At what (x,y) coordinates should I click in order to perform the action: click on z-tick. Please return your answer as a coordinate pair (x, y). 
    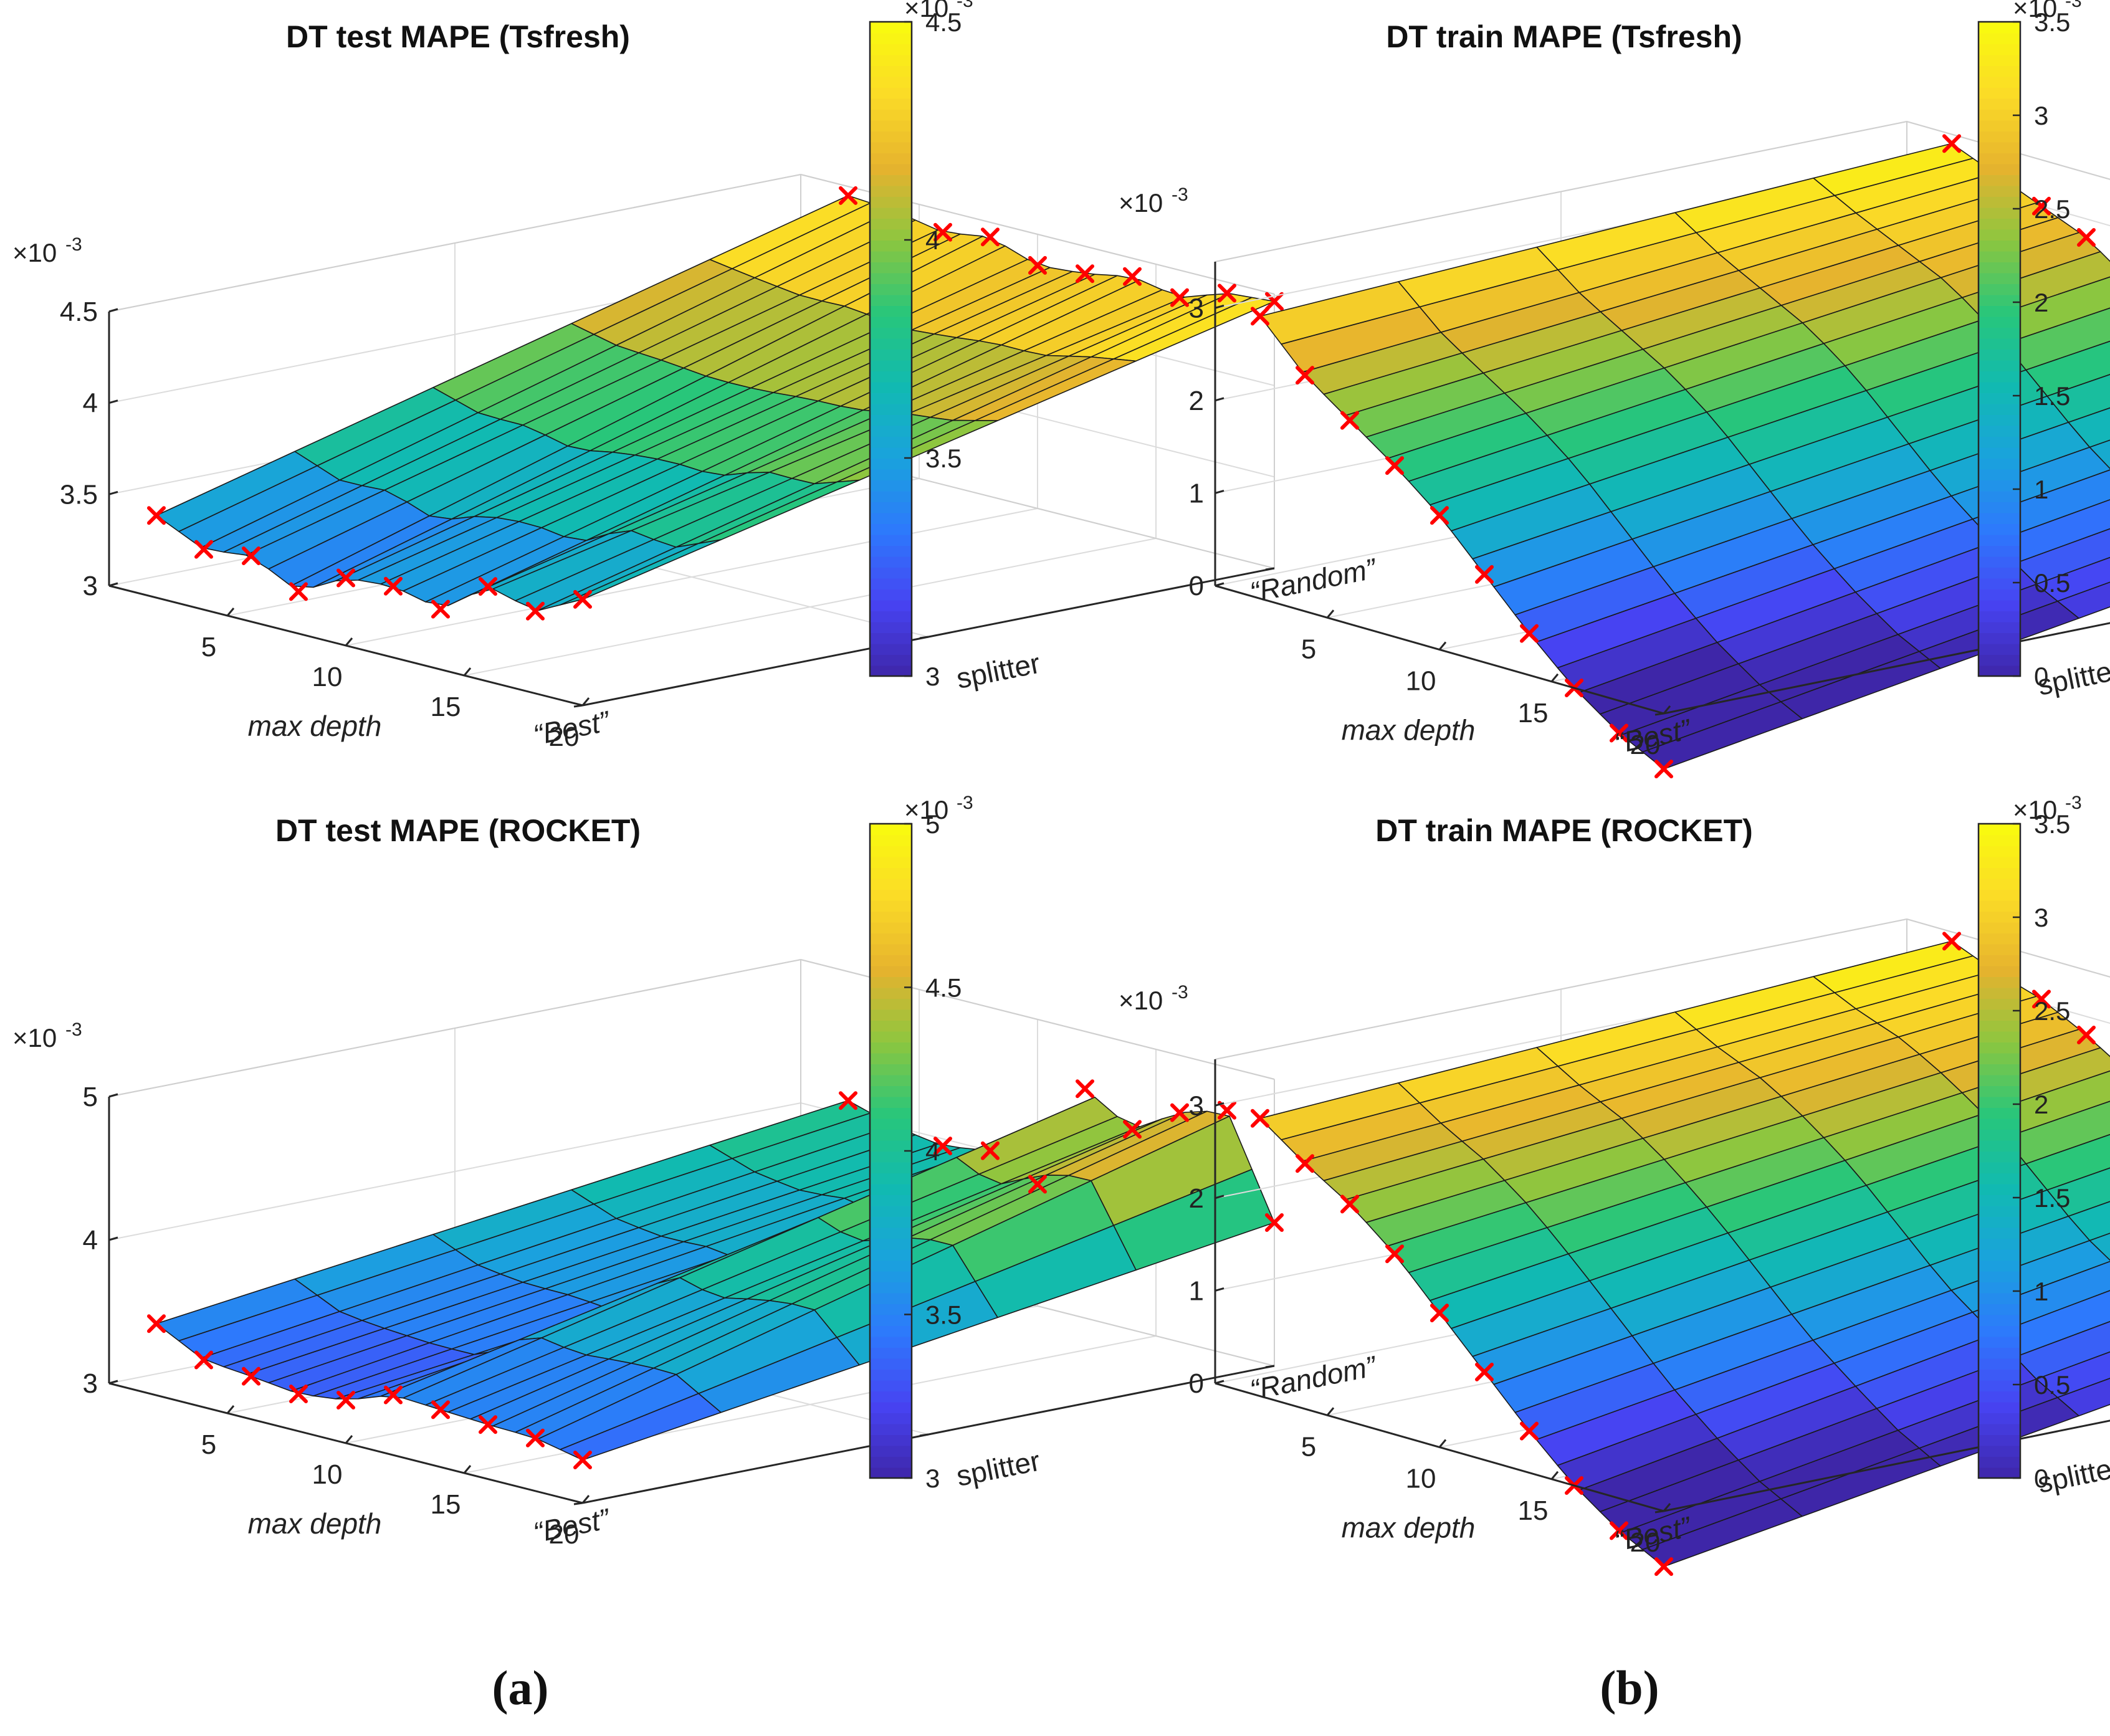
    Looking at the image, I should click on (1219, 1289).